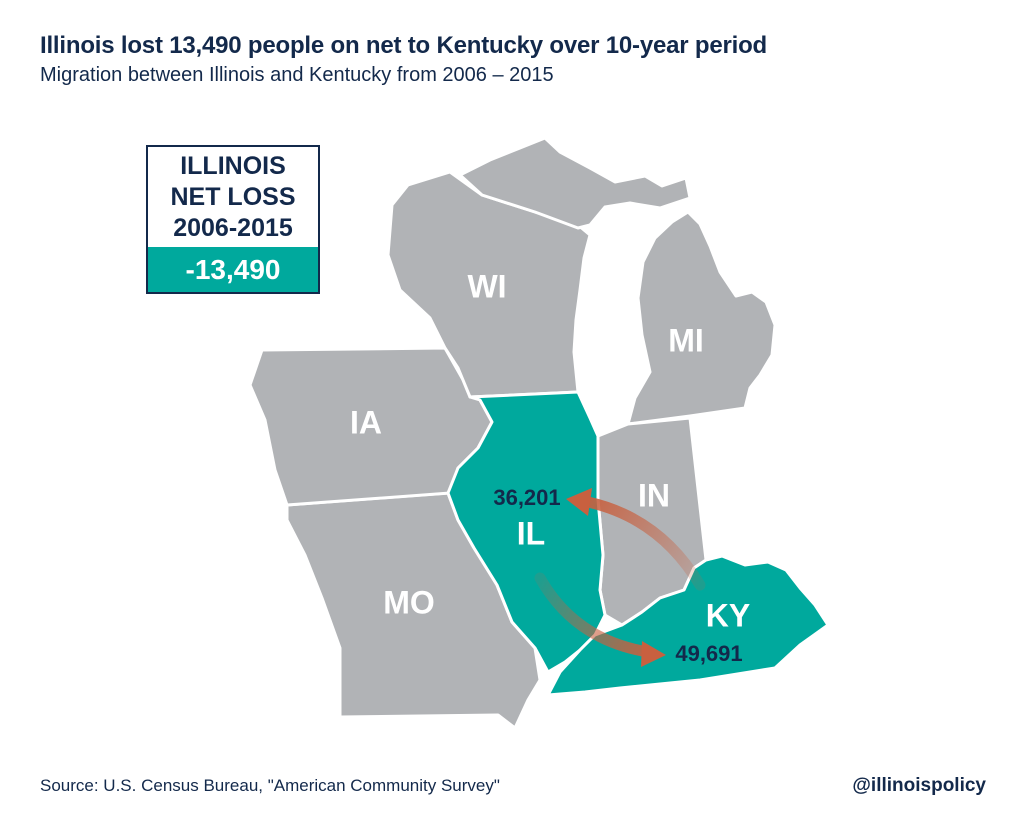 Image resolution: width=1024 pixels, height=817 pixels. I want to click on label-mo: MO, so click(409, 602).